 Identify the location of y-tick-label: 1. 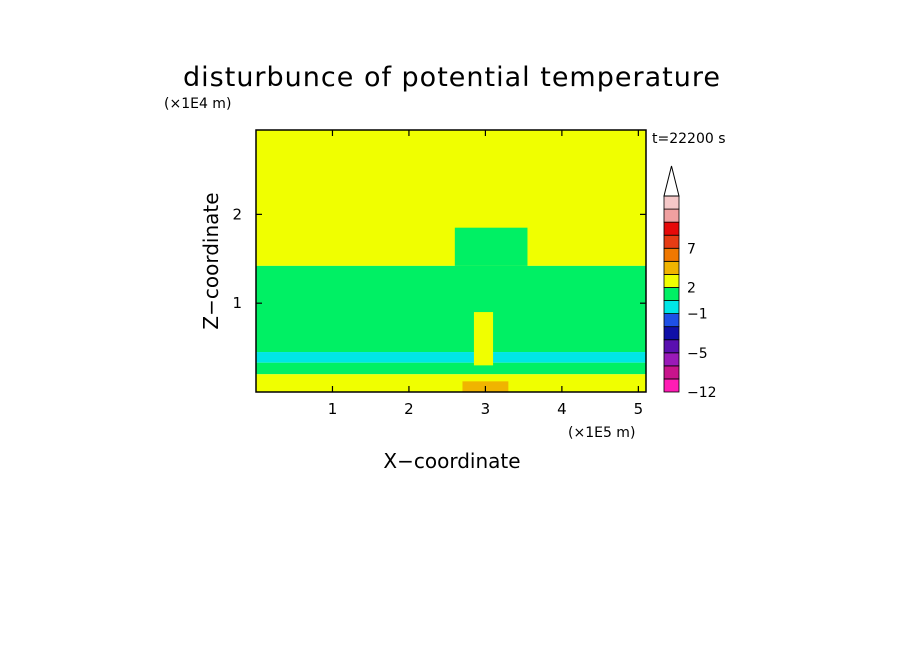
(237, 303).